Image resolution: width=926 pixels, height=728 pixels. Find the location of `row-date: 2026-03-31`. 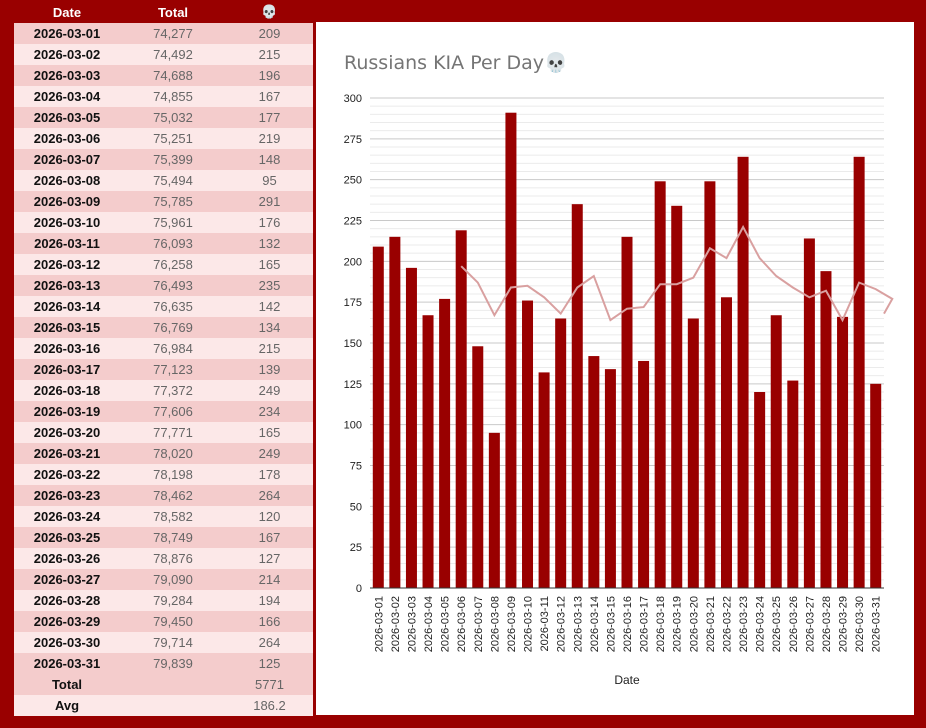

row-date: 2026-03-31 is located at coordinates (67, 663).